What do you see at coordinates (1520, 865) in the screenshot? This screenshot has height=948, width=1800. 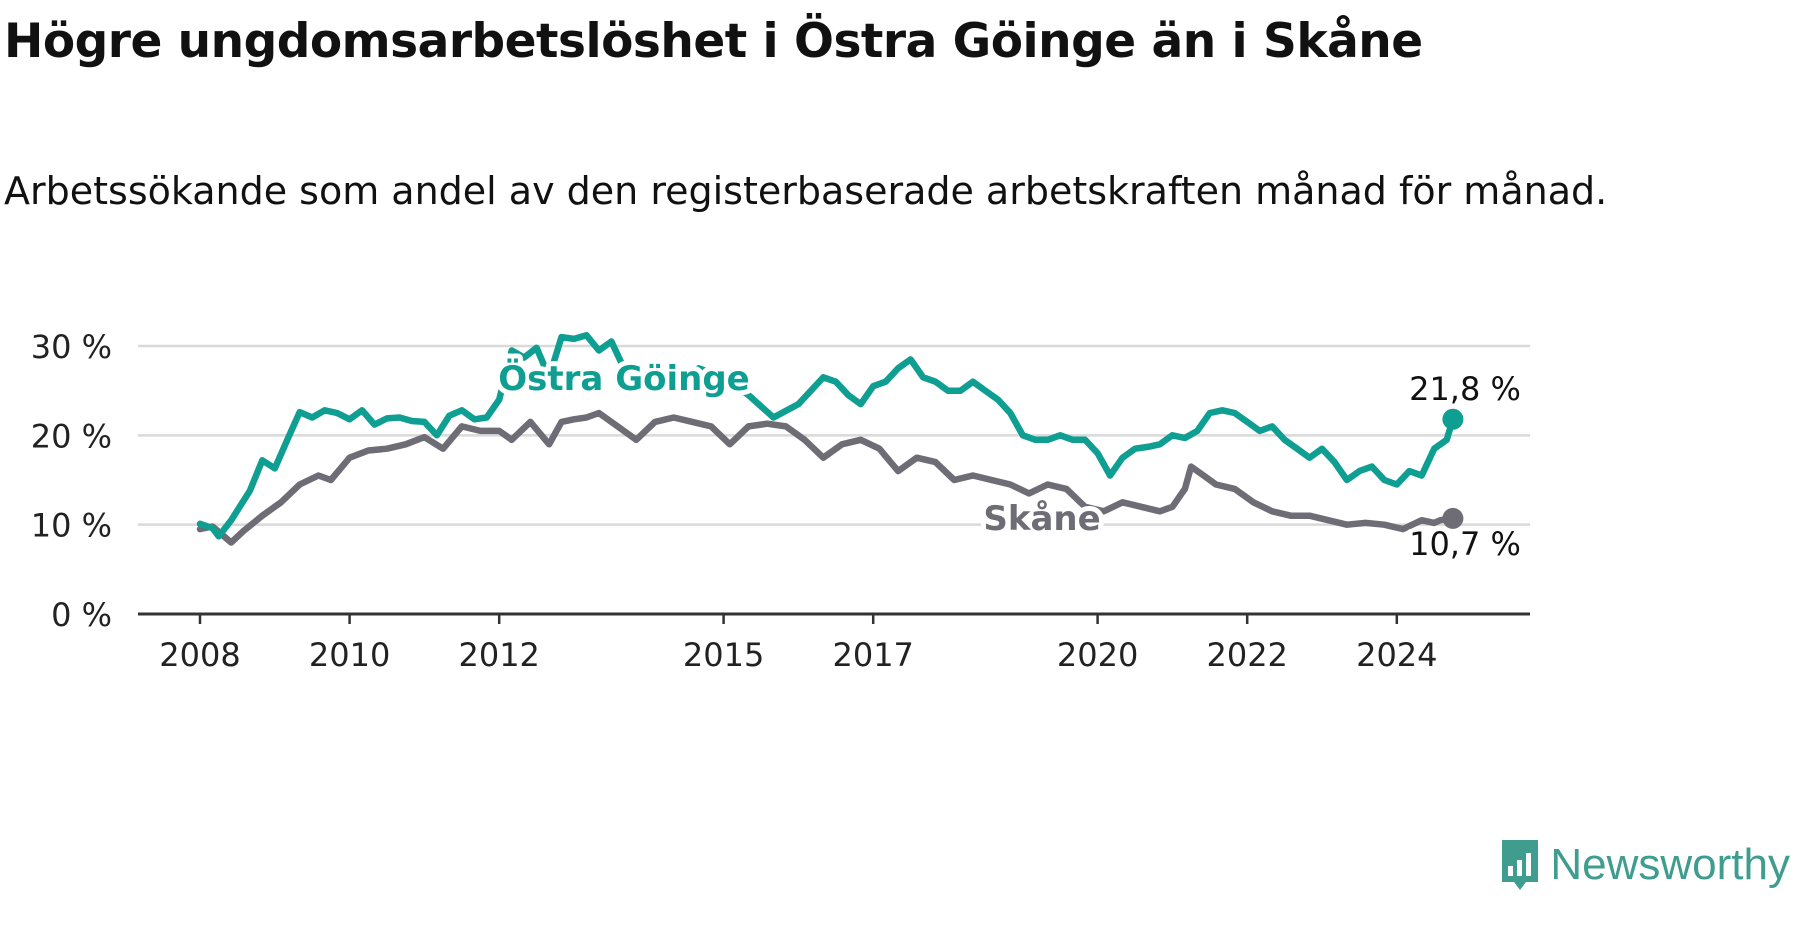 I see `newsworthy-logo-icon` at bounding box center [1520, 865].